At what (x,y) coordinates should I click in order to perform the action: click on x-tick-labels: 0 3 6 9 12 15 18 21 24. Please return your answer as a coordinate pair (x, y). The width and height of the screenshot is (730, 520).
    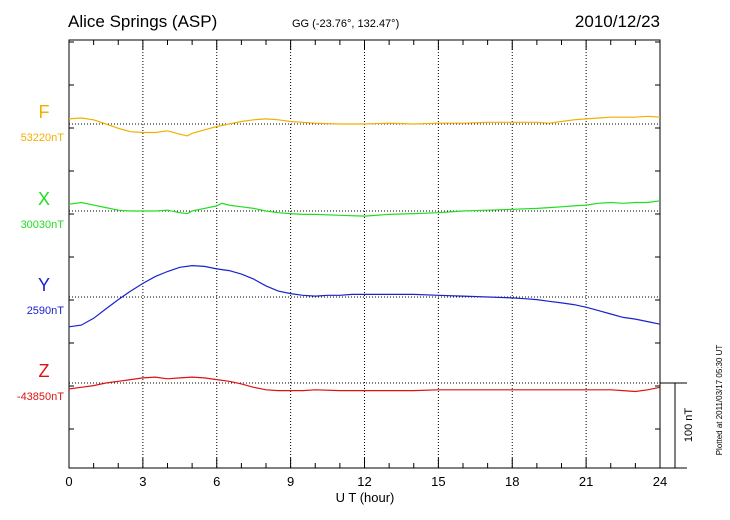
    Looking at the image, I should click on (366, 481).